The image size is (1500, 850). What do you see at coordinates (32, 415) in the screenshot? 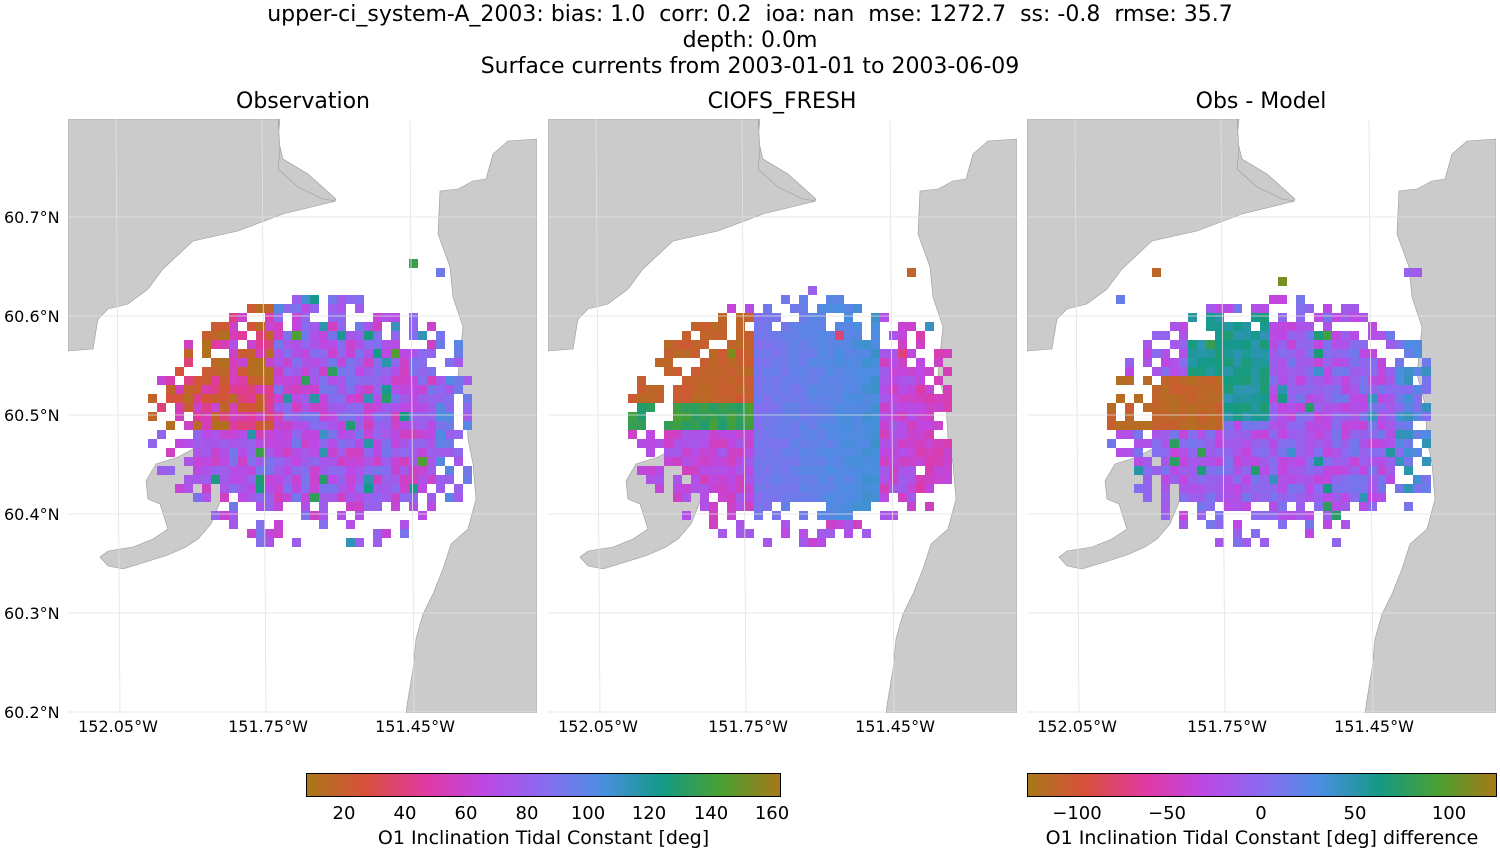
I see `lat-label: 60.5°N` at bounding box center [32, 415].